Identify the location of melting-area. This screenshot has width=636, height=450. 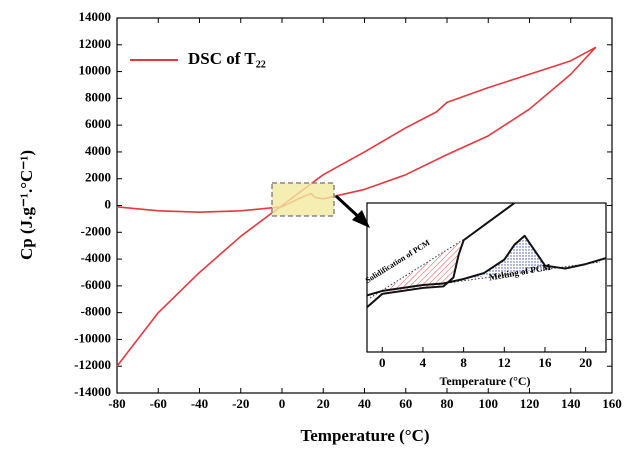
(524, 257).